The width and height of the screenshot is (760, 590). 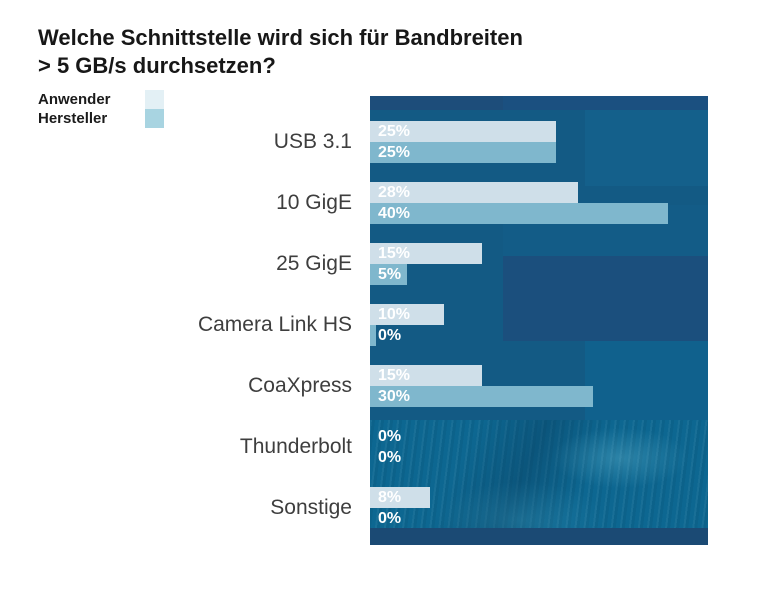 I want to click on chart-title-line-2: > 5 GB/s durchsetzen?, so click(x=157, y=65).